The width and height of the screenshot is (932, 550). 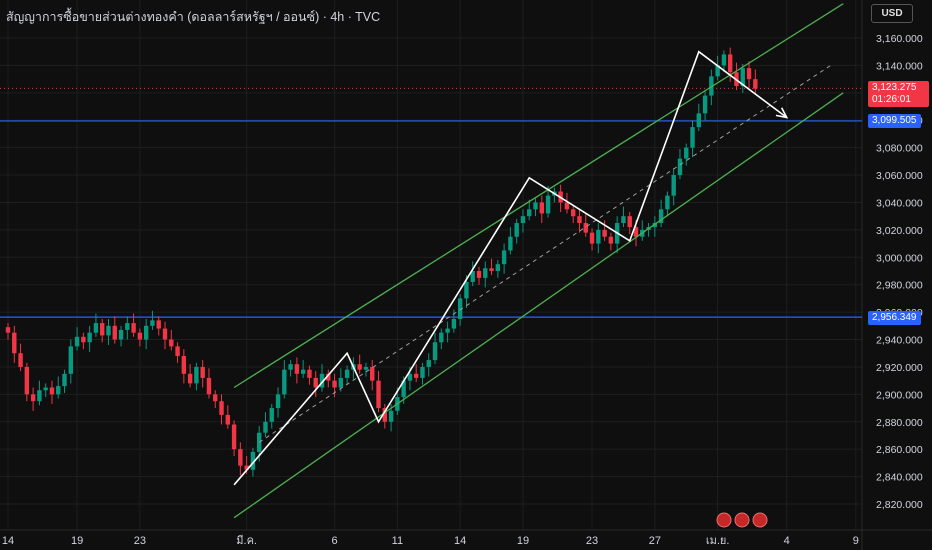 What do you see at coordinates (891, 99) in the screenshot?
I see `bar-countdown: 01:26:01` at bounding box center [891, 99].